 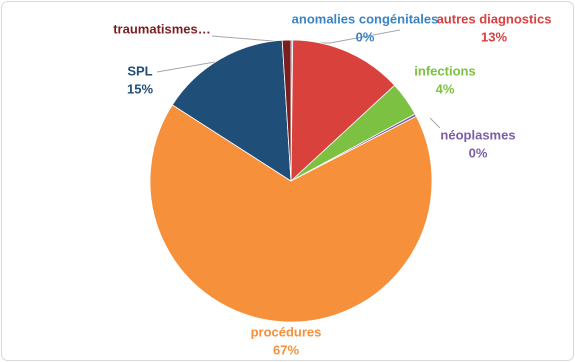 I want to click on slice-value-label: 15%, so click(x=140, y=88).